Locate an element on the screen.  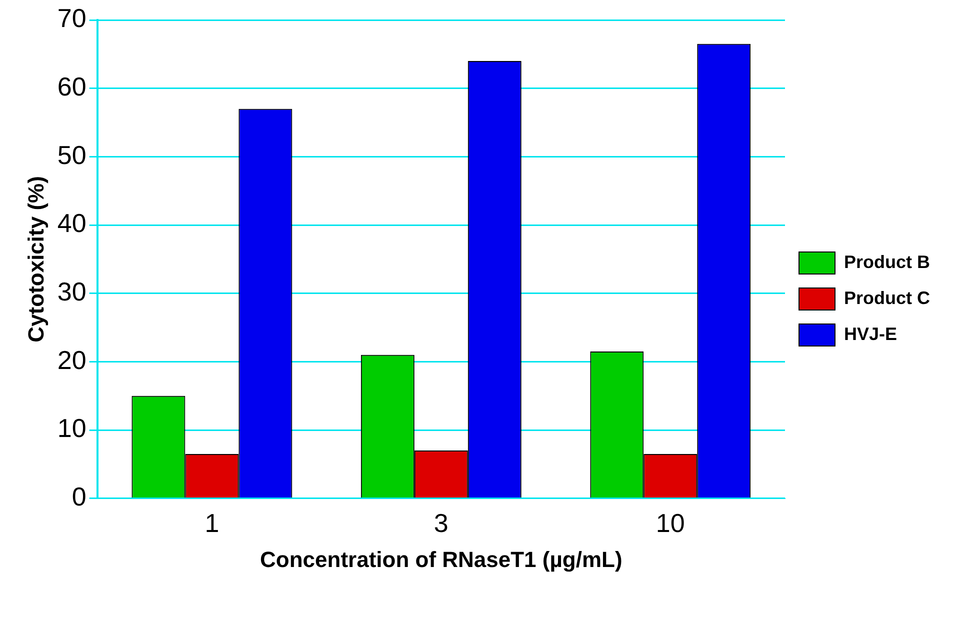
legend-label: Product B is located at coordinates (887, 262).